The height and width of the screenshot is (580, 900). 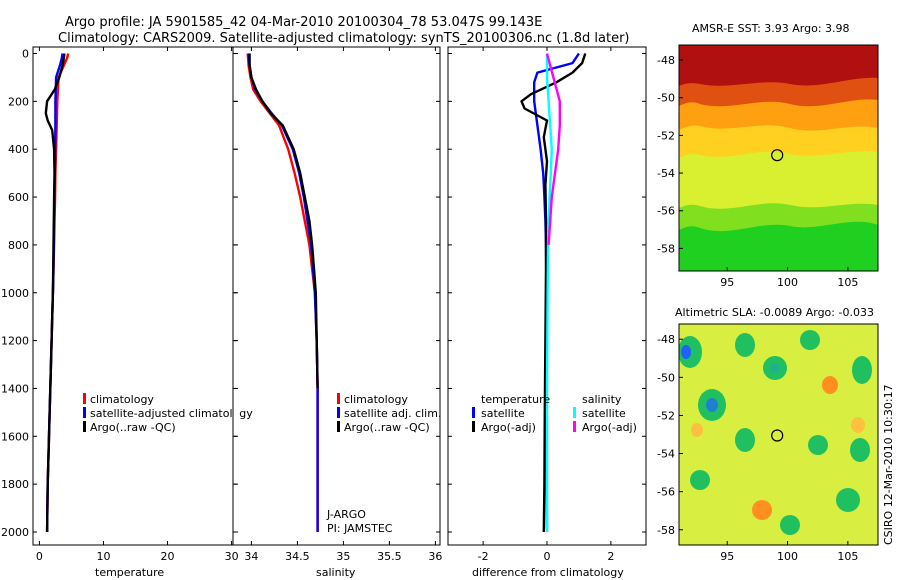 I want to click on y-tick-label: 0, so click(x=25, y=54).